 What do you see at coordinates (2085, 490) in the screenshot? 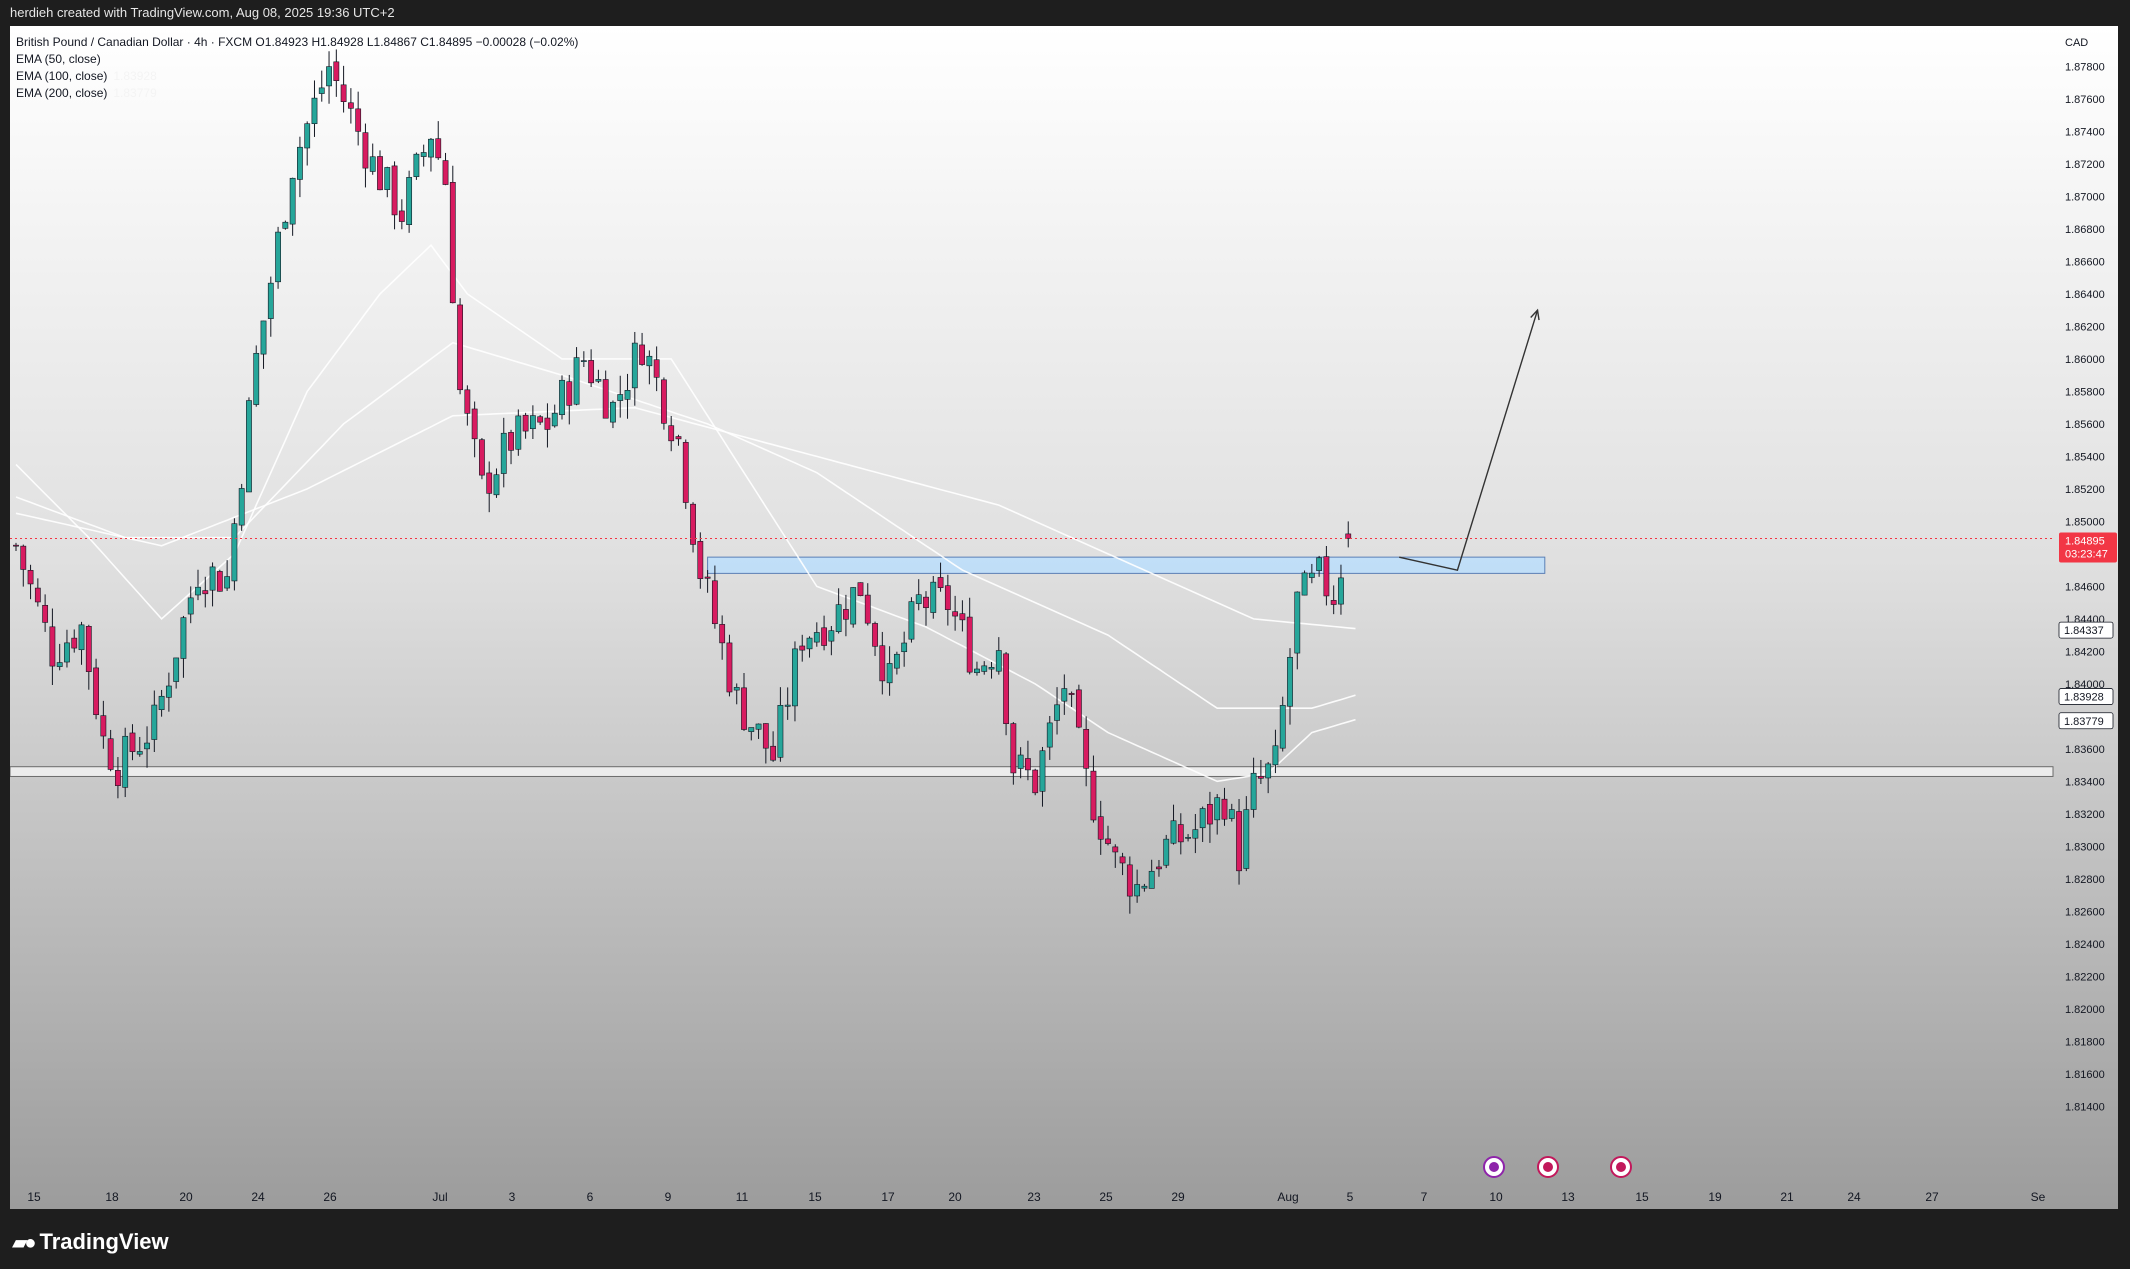
I see `y-tick-label: 1.85200` at bounding box center [2085, 490].